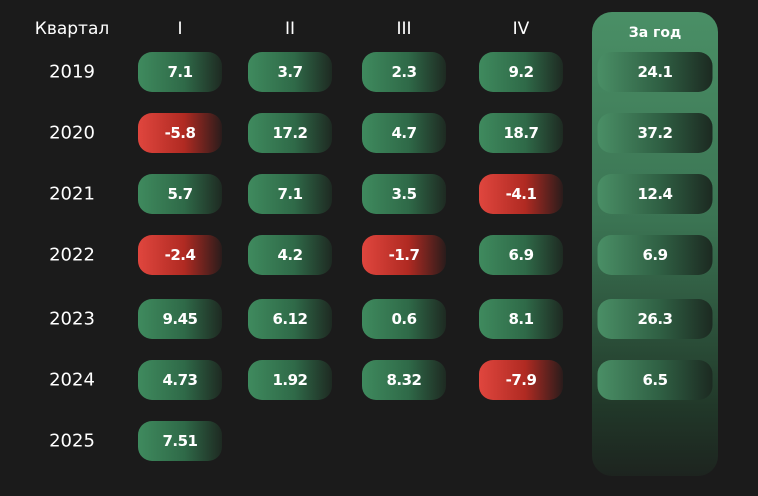 Image resolution: width=758 pixels, height=496 pixels. Describe the element at coordinates (290, 255) in the screenshot. I see `cell-2022-q2: 4.2` at that location.